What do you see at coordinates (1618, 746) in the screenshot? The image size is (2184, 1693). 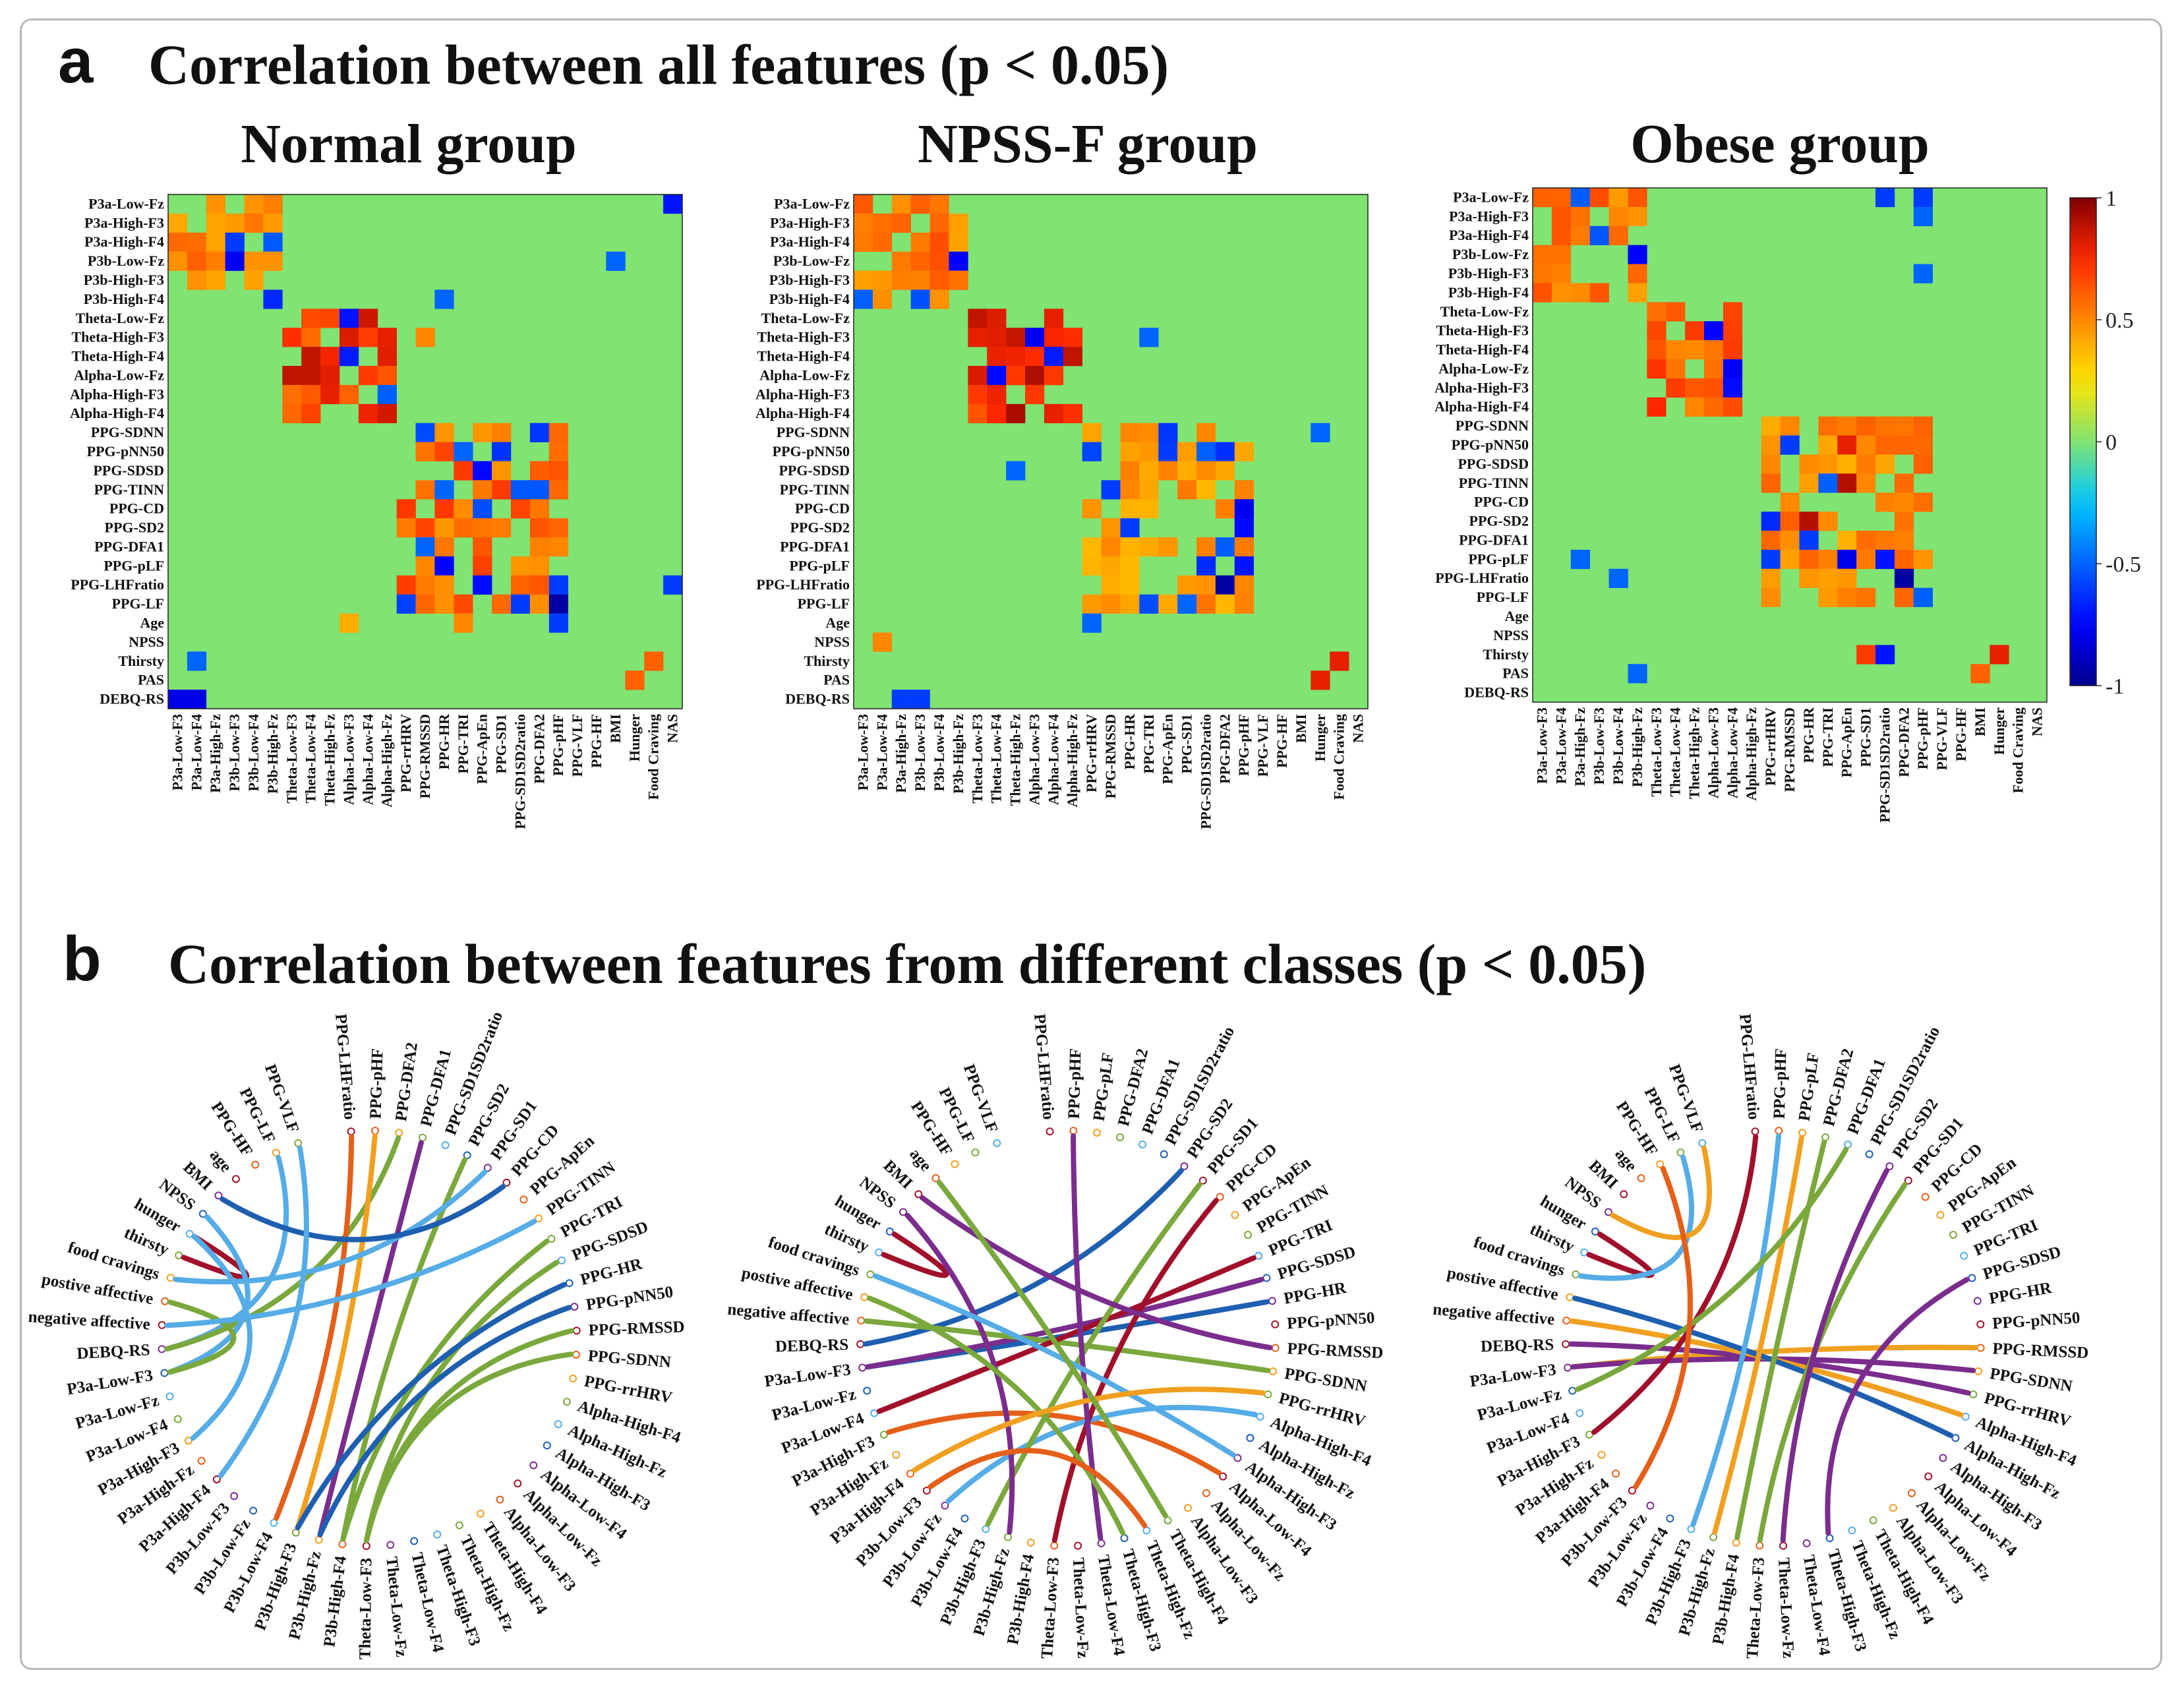 I see `column-tick-label: P3b-Low-F4` at bounding box center [1618, 746].